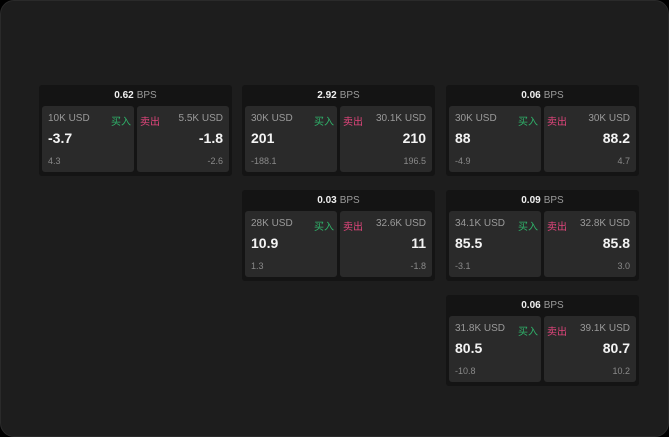 The image size is (669, 437). I want to click on buy-value: 88, so click(463, 138).